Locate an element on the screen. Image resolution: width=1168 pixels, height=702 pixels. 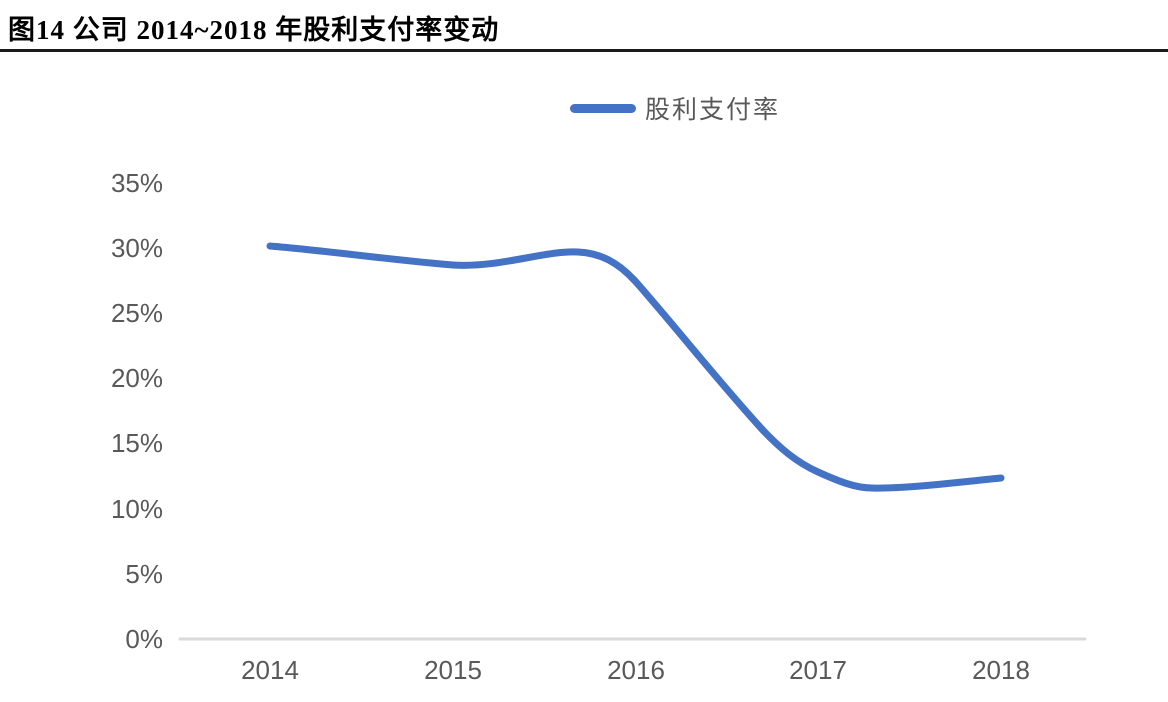
y-axis-tick-label: 35% is located at coordinates (136, 183).